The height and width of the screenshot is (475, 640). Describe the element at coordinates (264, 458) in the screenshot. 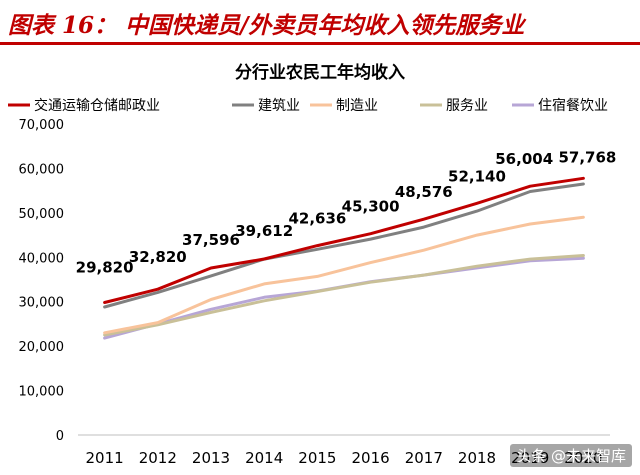

I see `x-tick-label: 2014` at that location.